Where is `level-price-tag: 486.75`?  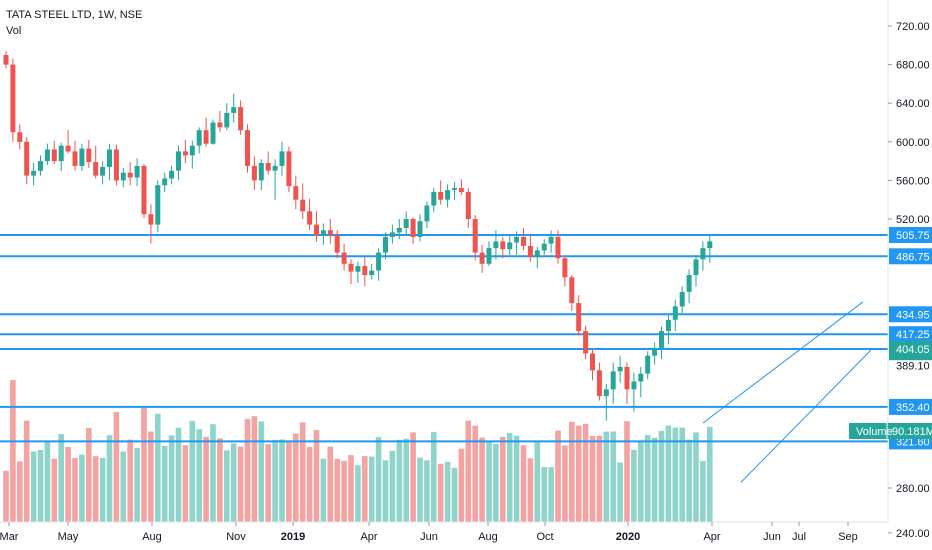 level-price-tag: 486.75 is located at coordinates (913, 257).